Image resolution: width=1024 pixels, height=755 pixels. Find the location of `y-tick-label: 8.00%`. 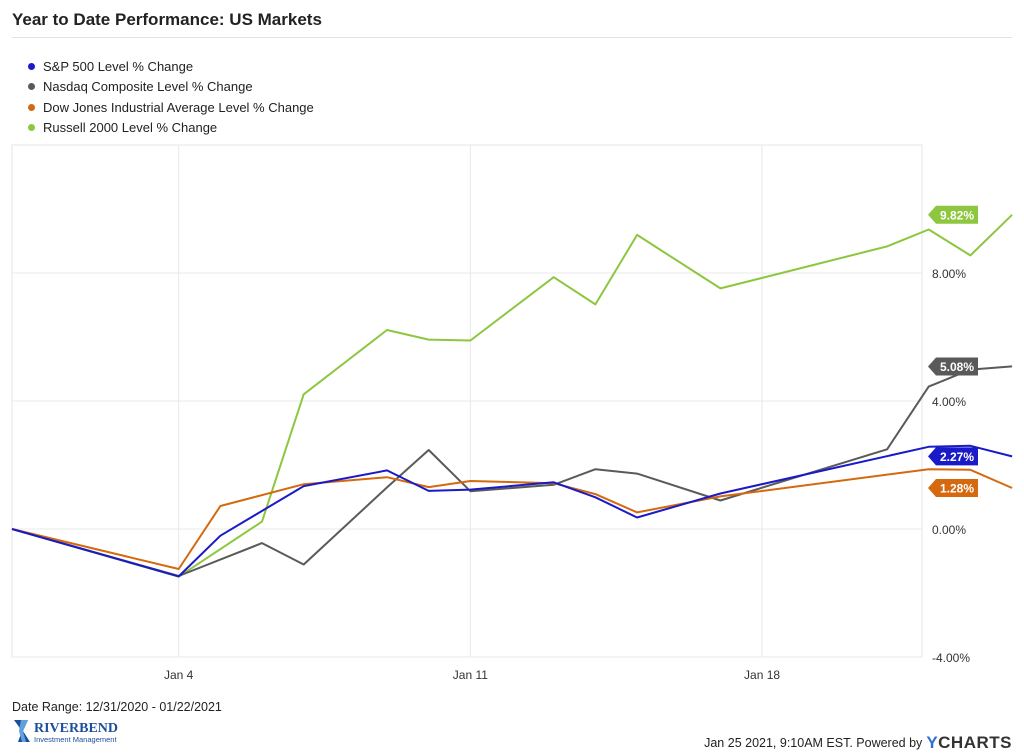

y-tick-label: 8.00% is located at coordinates (949, 274).